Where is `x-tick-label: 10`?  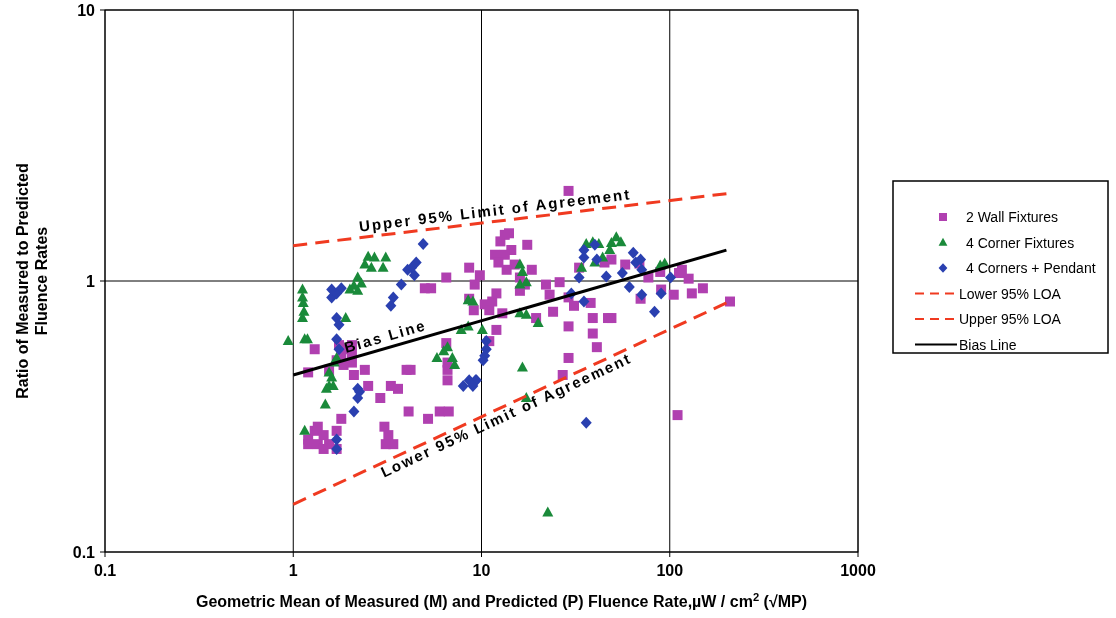 x-tick-label: 10 is located at coordinates (481, 570).